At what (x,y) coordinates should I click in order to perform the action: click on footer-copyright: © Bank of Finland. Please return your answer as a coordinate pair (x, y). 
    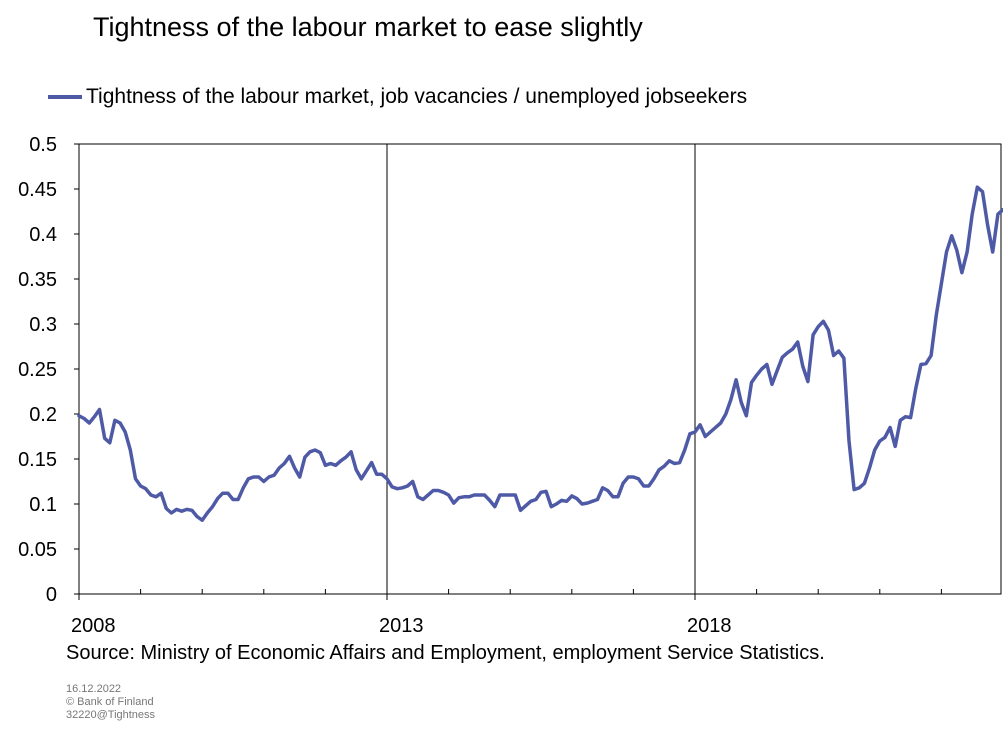
    Looking at the image, I should click on (110, 702).